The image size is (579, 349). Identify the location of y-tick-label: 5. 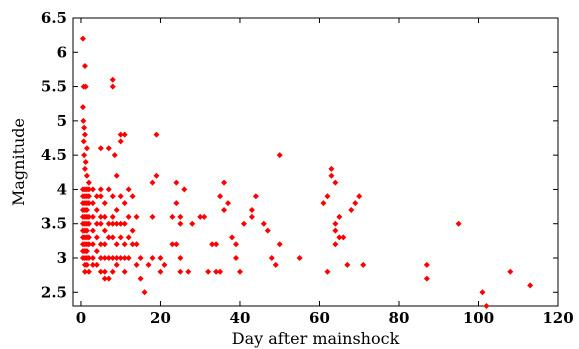
(62, 121).